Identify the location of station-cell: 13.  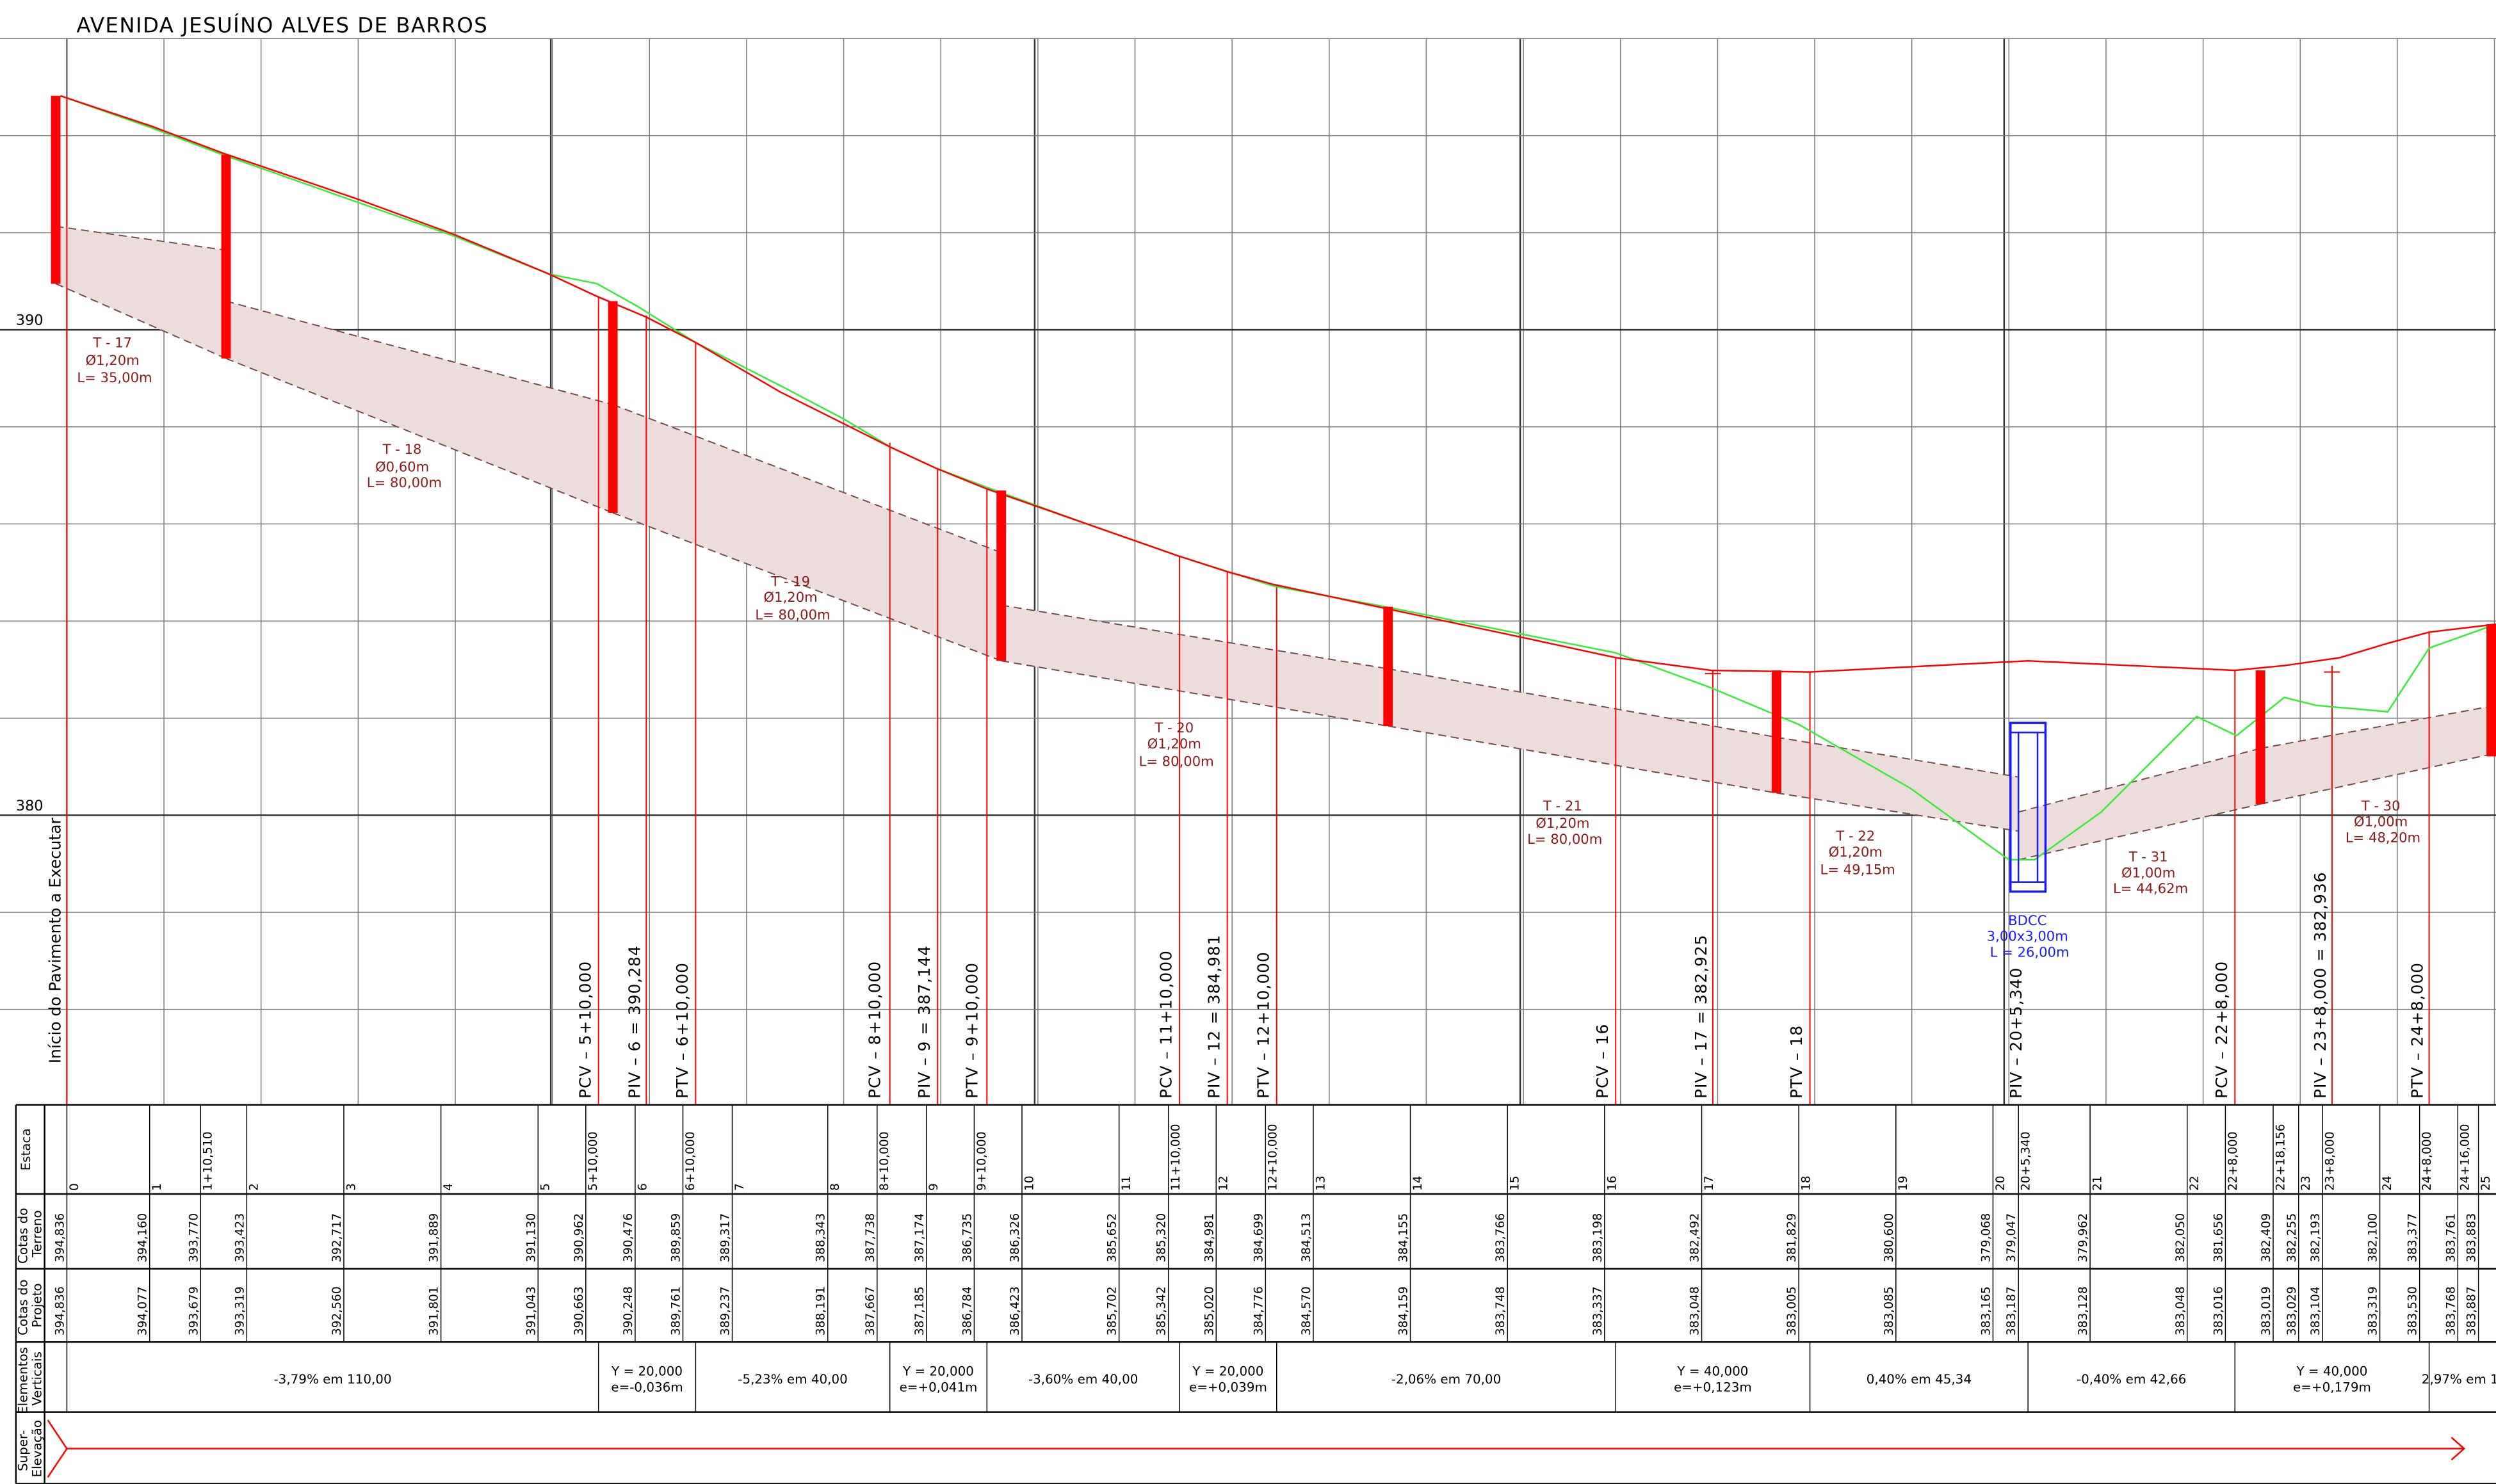
(1320, 1183).